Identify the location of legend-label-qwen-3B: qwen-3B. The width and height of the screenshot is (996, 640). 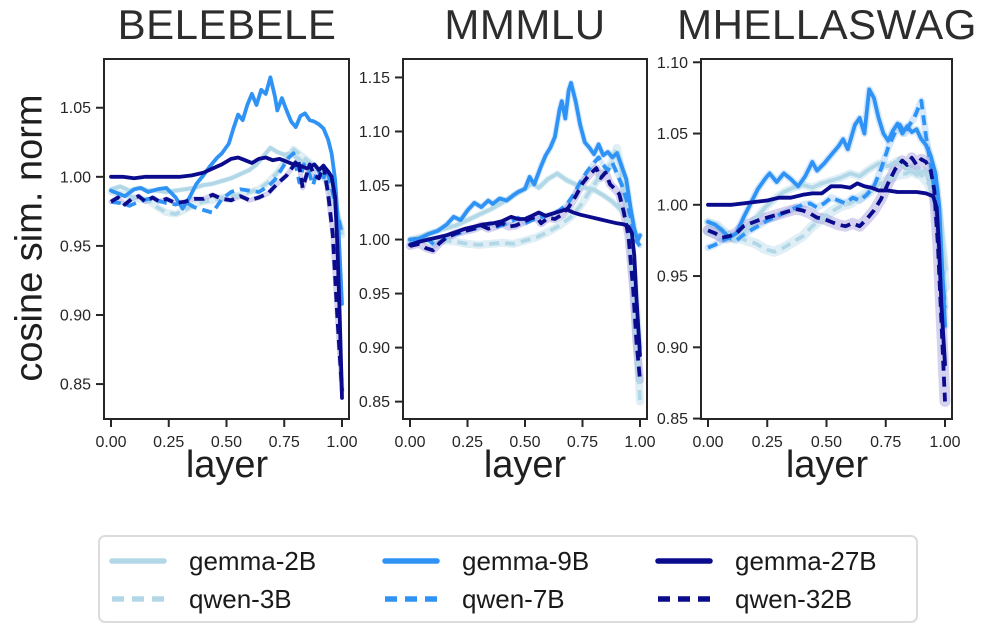
(240, 598).